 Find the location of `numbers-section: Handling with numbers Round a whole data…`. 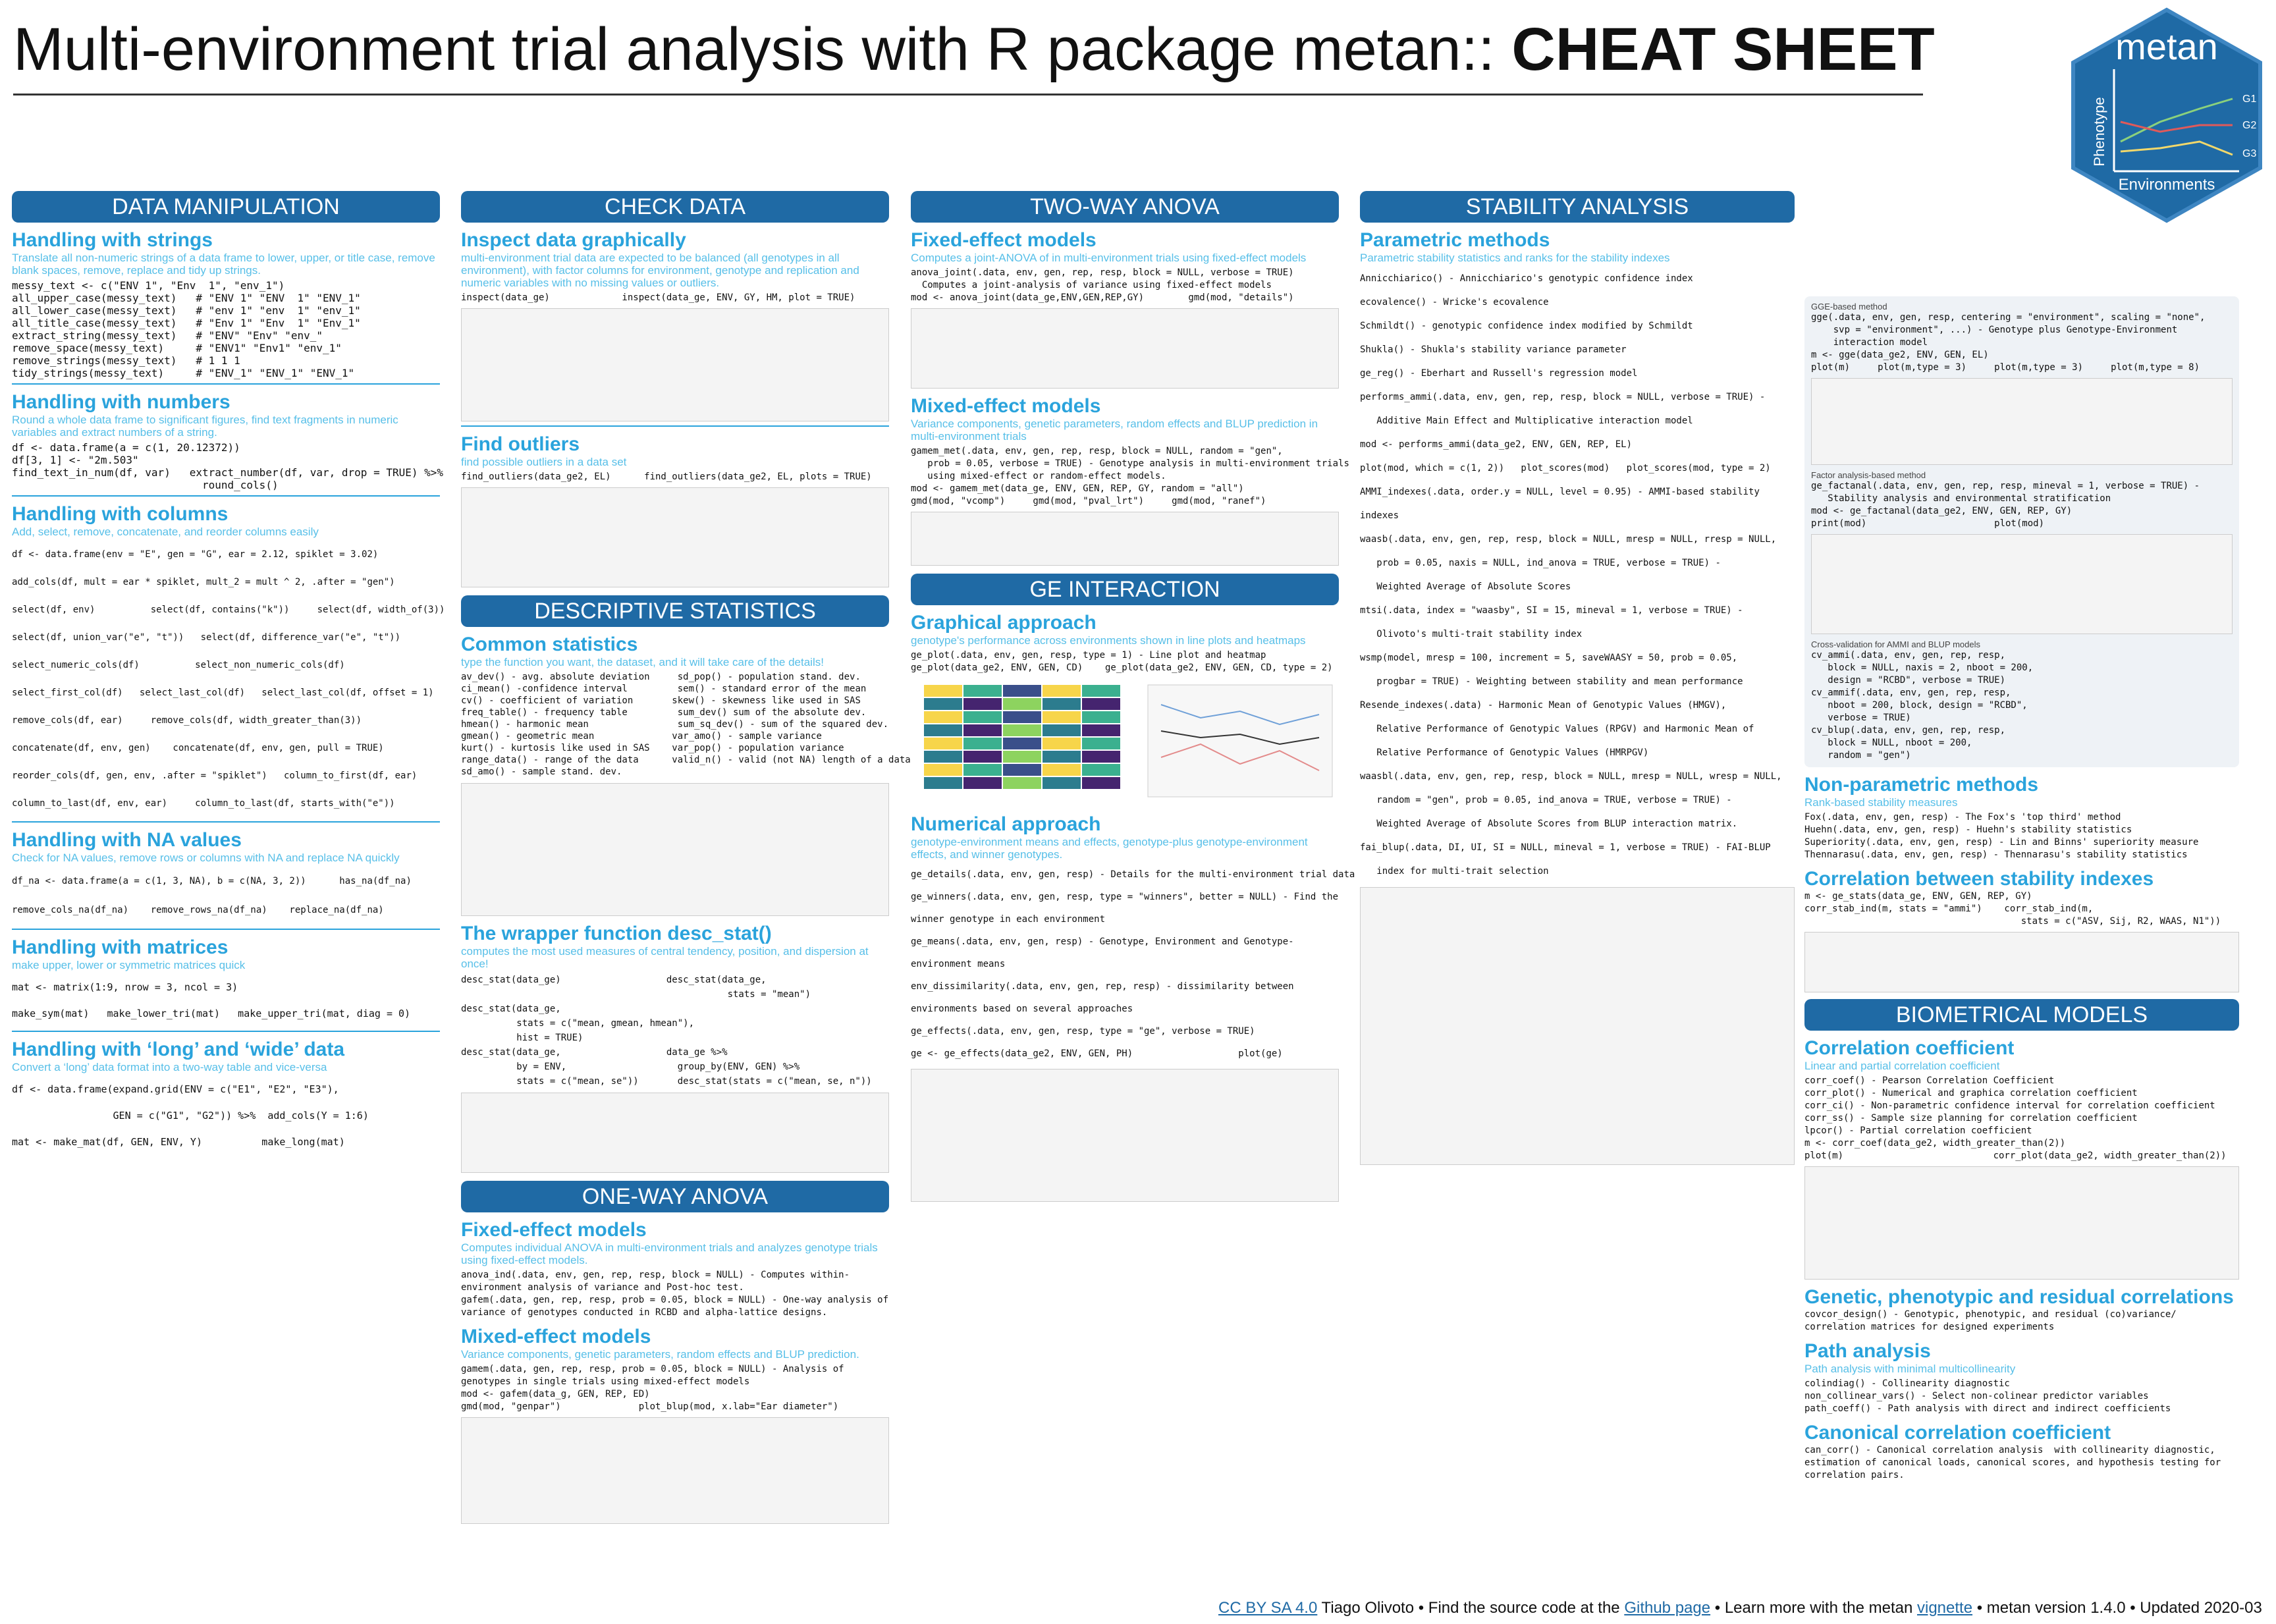

numbers-section: Handling with numbers Round a whole data… is located at coordinates (227, 441).